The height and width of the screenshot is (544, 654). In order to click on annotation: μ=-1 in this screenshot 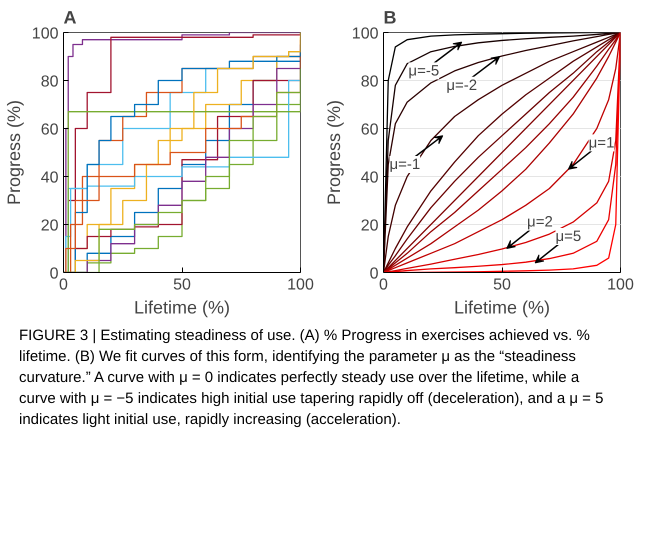, I will do `click(404, 164)`.